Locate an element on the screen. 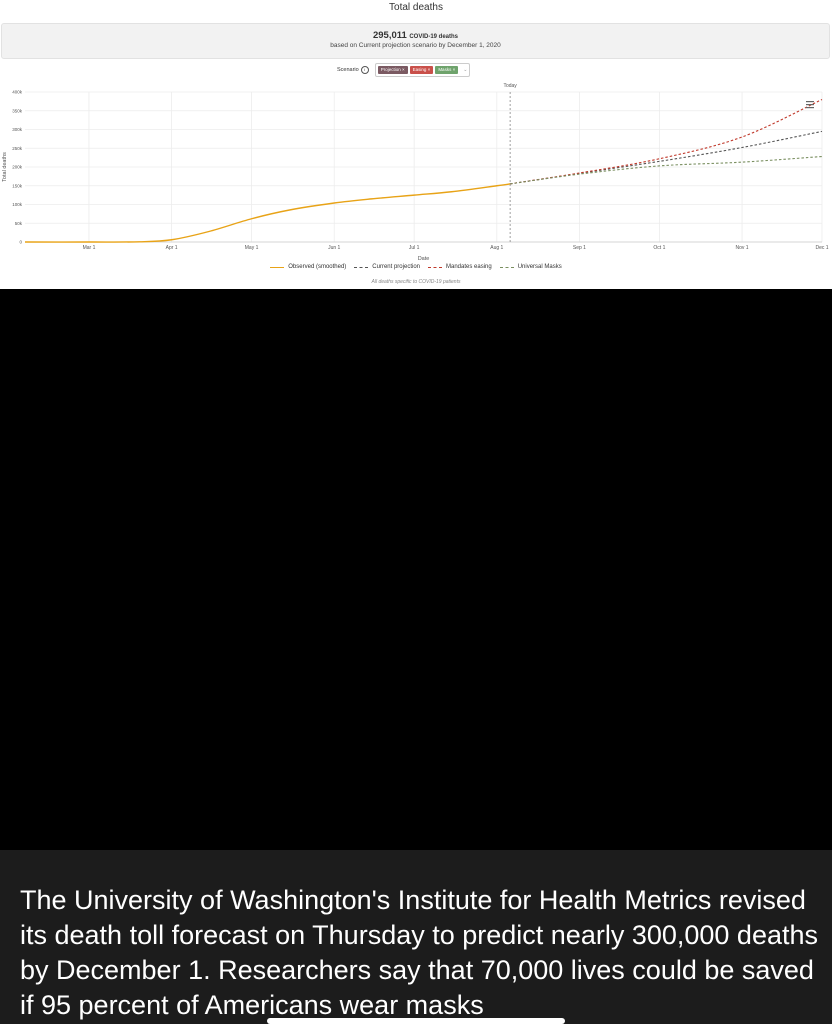 This screenshot has height=1024, width=832. chart-title: Total deaths is located at coordinates (416, 7).